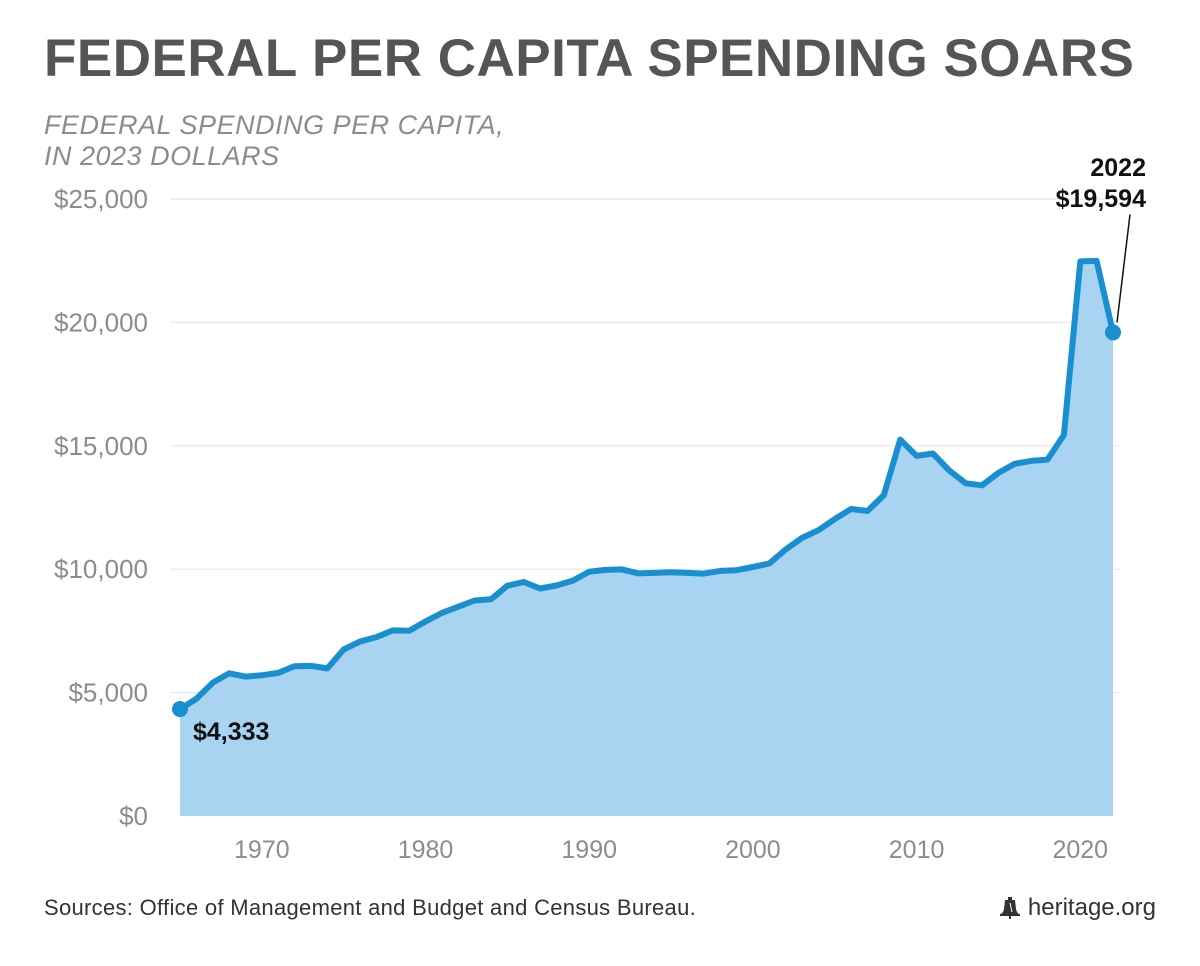 The width and height of the screenshot is (1200, 966). What do you see at coordinates (589, 58) in the screenshot?
I see `chart-title: FEDERAL PER CAPITA SPENDING SOARS` at bounding box center [589, 58].